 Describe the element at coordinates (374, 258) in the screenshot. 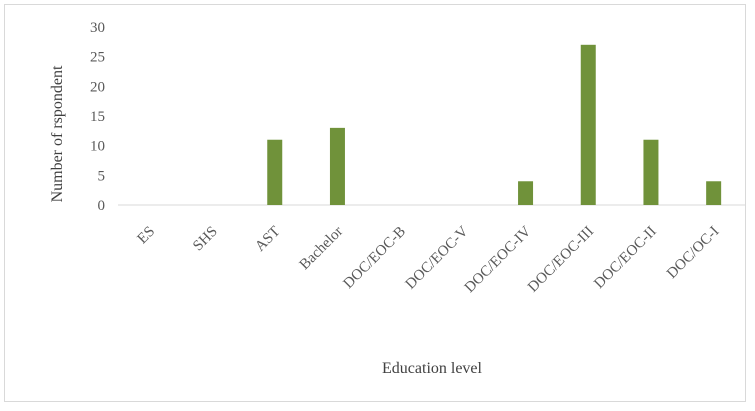

I see `x-tick-label: DOC/EOC-B` at that location.